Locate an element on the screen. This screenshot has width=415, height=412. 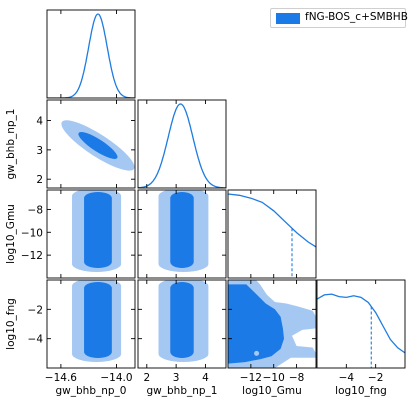
x-tick-label: −12 is located at coordinates (251, 378).